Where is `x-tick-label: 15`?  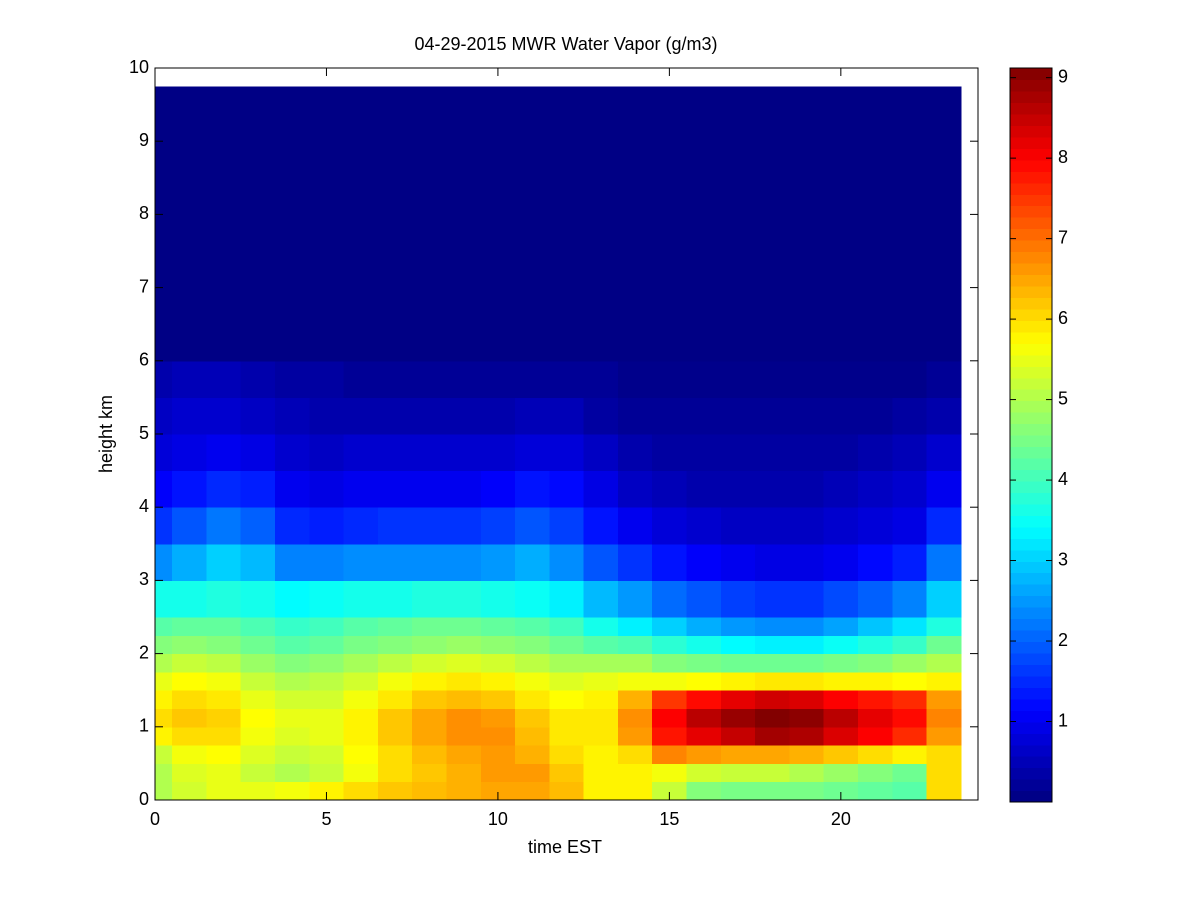
x-tick-label: 15 is located at coordinates (669, 819).